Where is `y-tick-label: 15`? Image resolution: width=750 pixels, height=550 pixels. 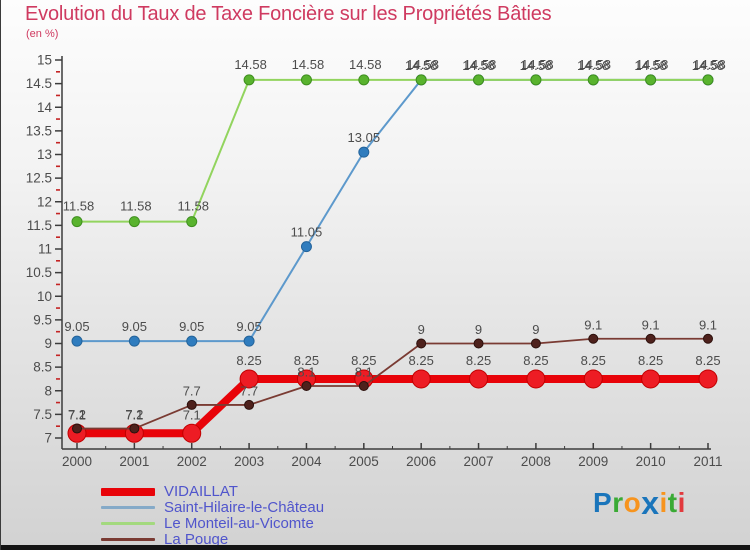
y-tick-label: 15 is located at coordinates (44, 60).